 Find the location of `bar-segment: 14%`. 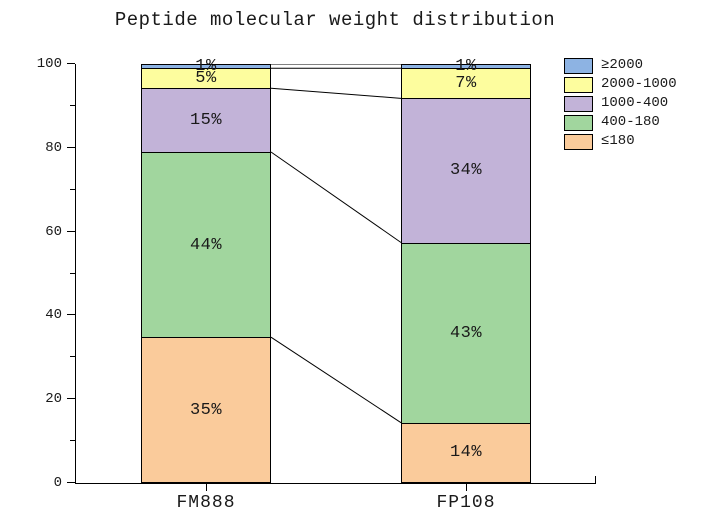

bar-segment: 14% is located at coordinates (466, 452).